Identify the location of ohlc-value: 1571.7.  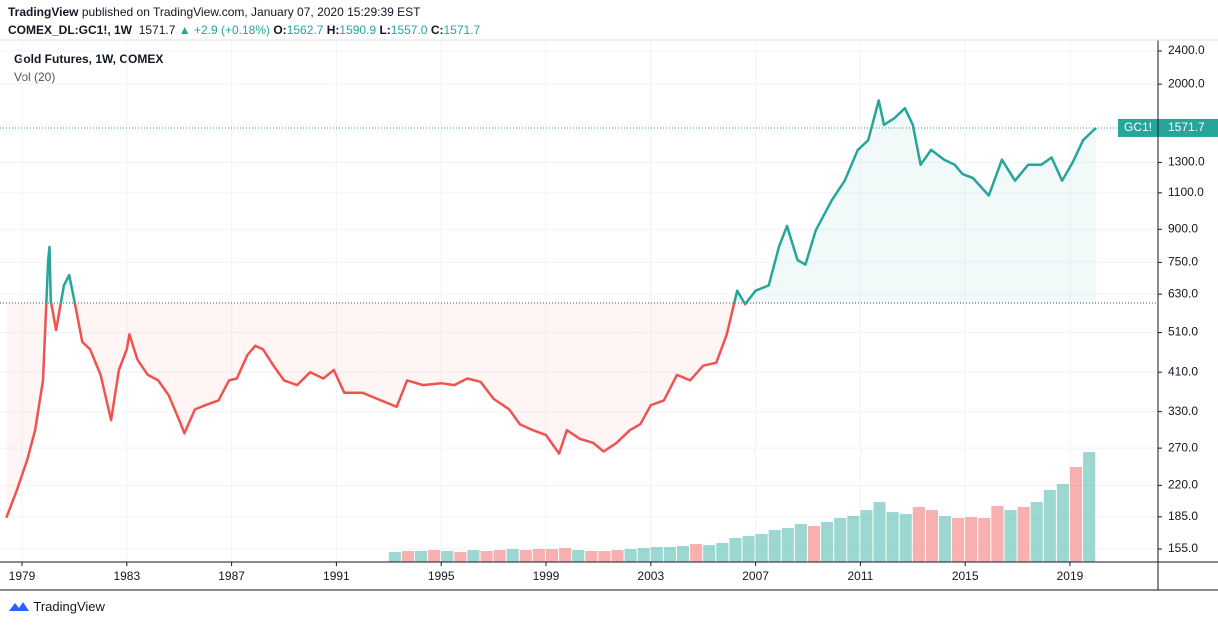
(462, 30).